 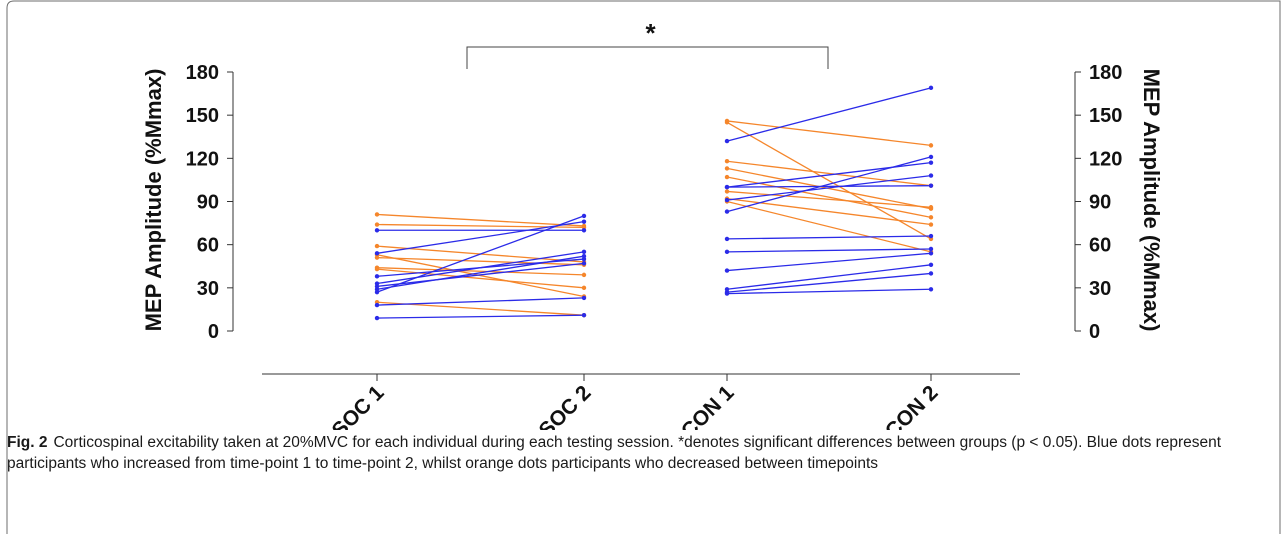 I want to click on left-y-tick-label: 60, so click(x=208, y=246).